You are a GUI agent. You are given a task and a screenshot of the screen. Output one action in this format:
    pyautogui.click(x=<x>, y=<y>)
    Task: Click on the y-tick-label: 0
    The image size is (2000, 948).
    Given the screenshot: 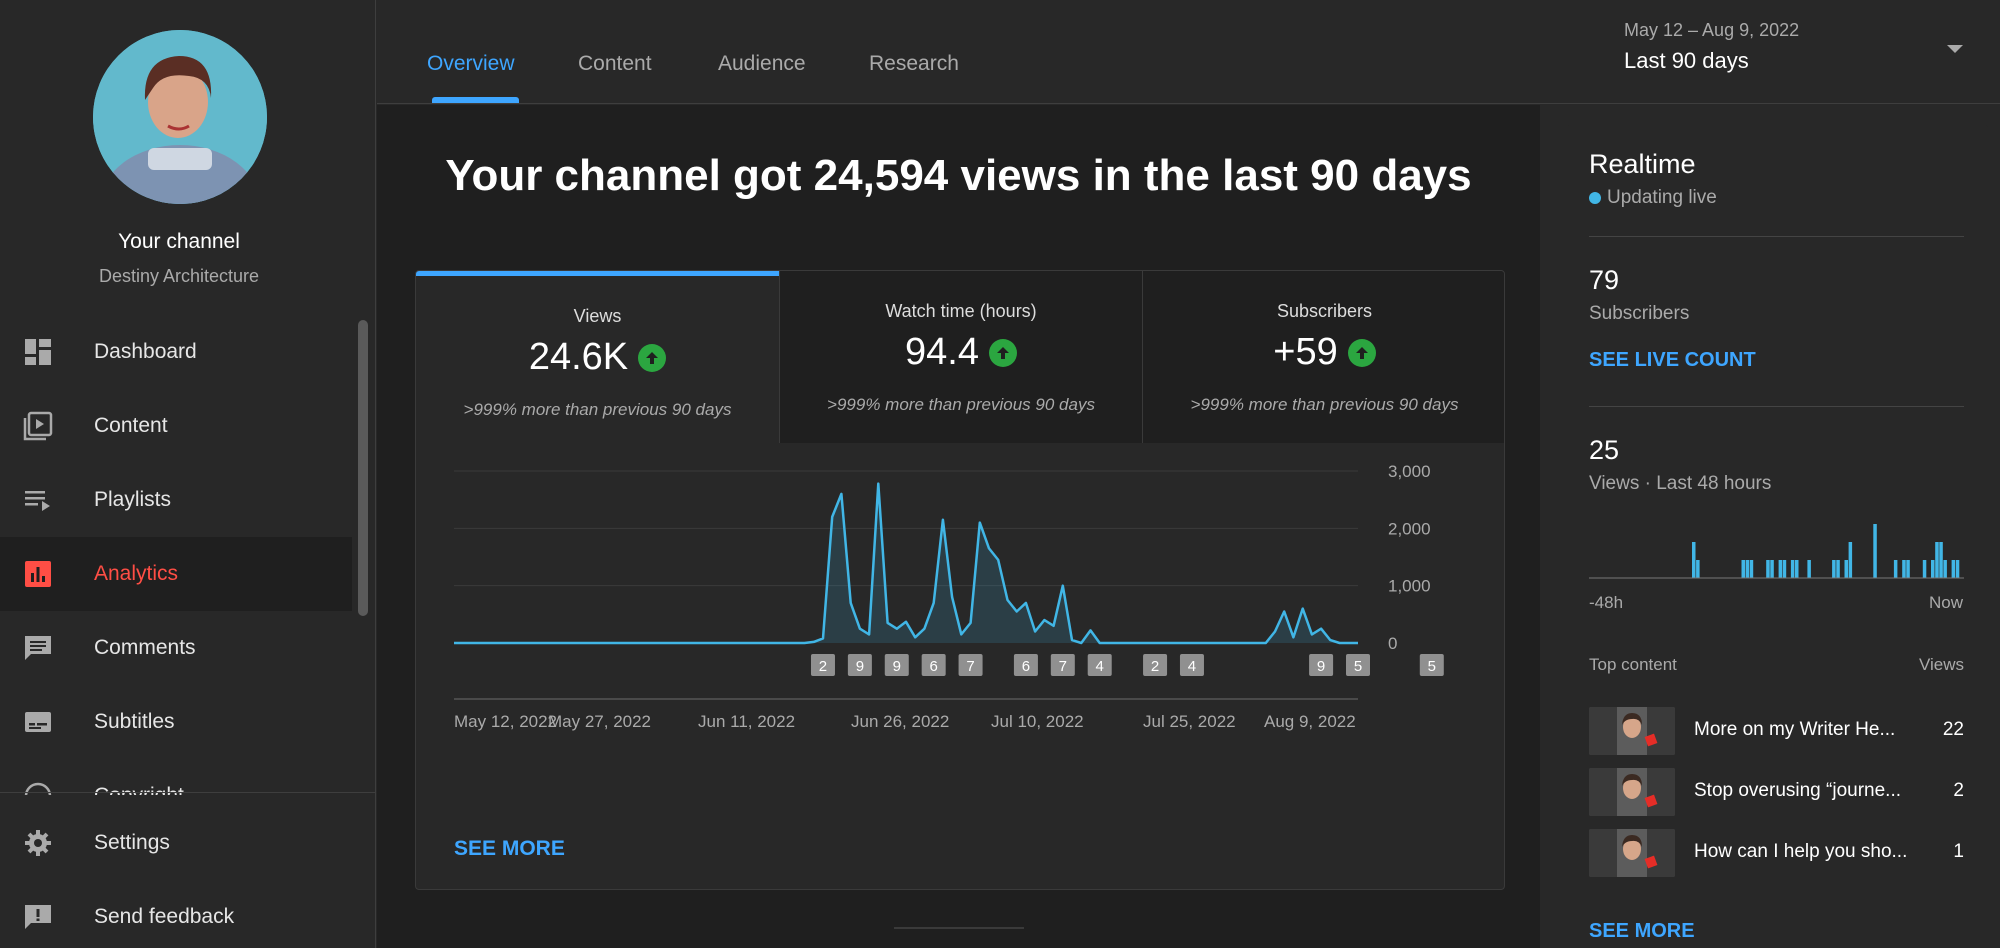 What is the action you would take?
    pyautogui.click(x=1392, y=643)
    